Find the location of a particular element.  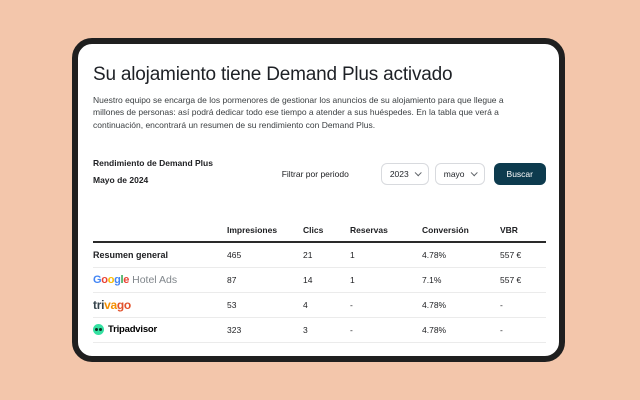

filter-controls: Filtrar por periodo 2023 mayo Buscar is located at coordinates (413, 173).